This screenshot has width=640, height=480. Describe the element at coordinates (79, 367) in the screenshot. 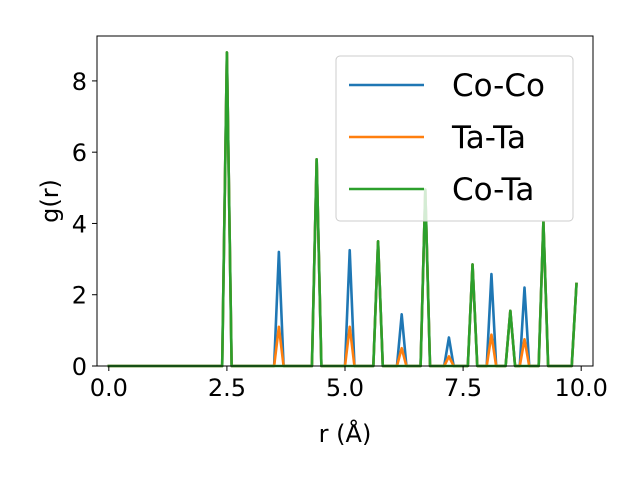

I see `y-tick-label: 0` at that location.